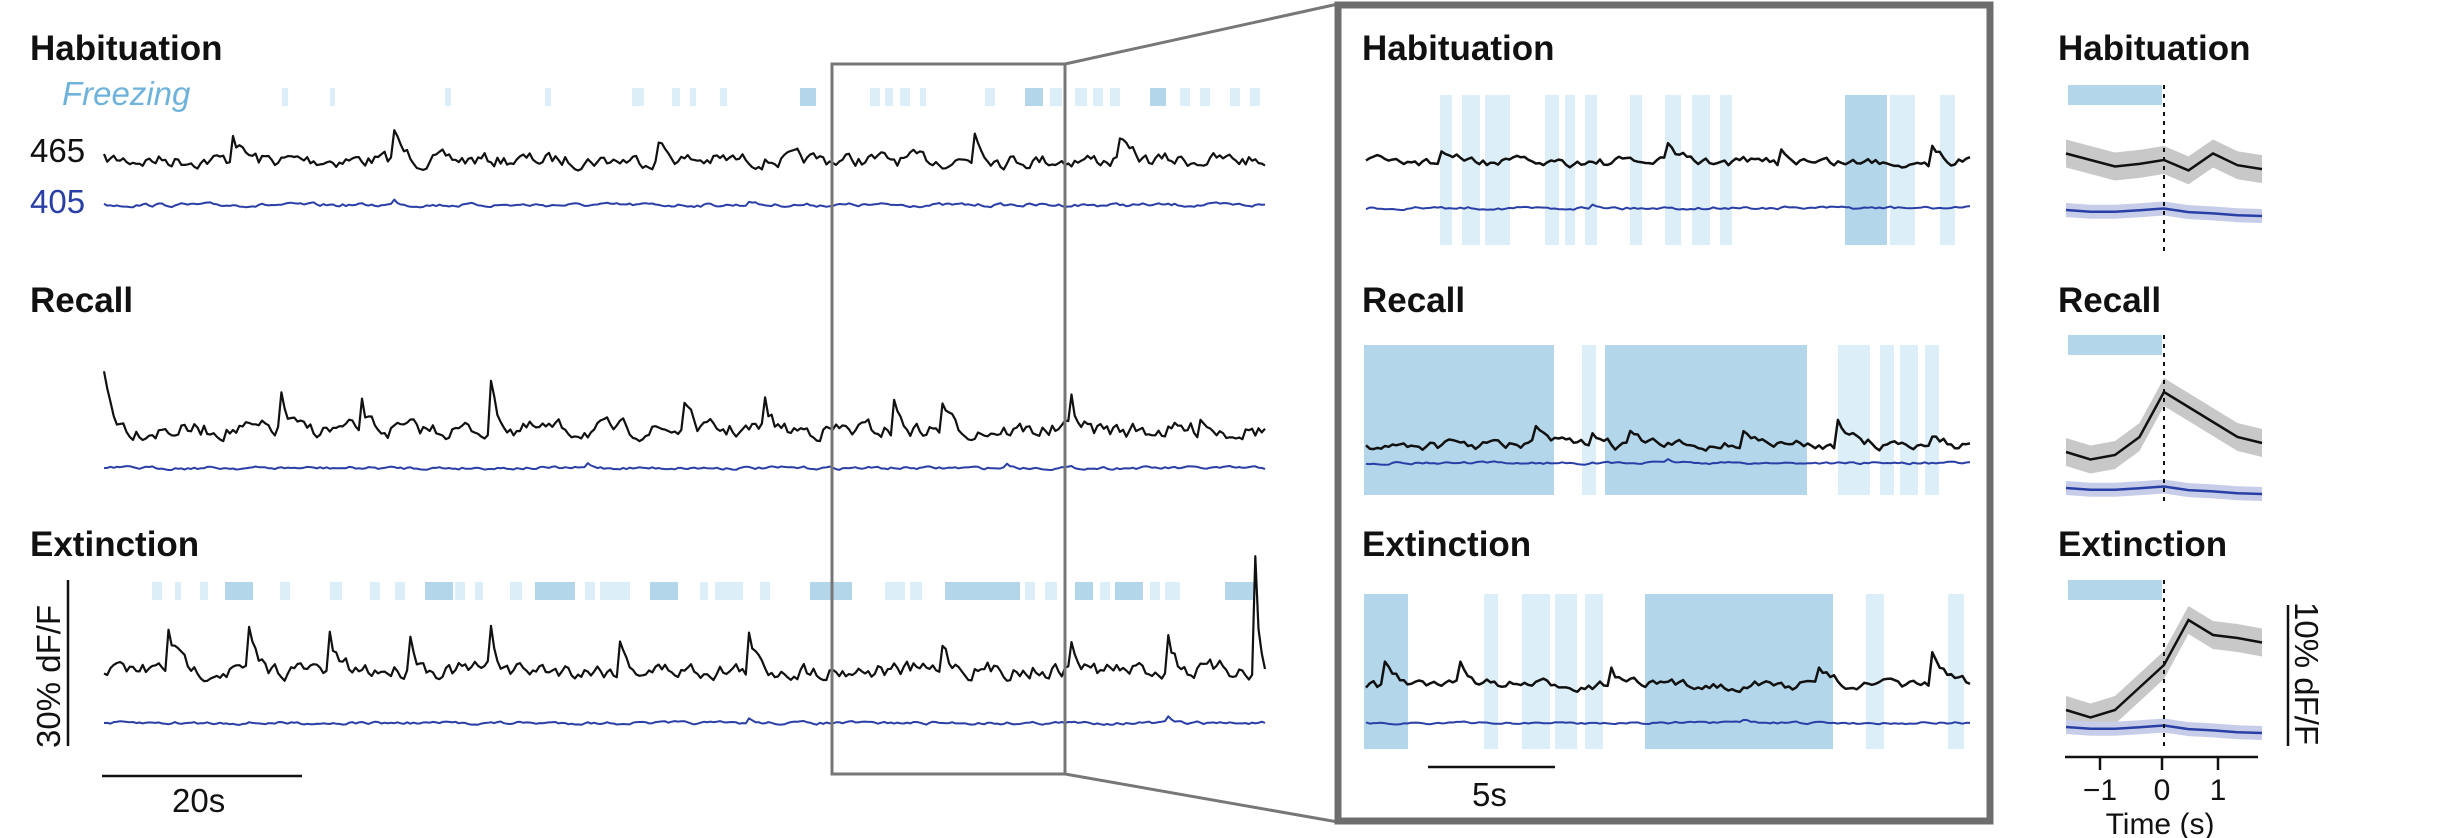 The height and width of the screenshot is (838, 2450). Describe the element at coordinates (684, 150) in the screenshot. I see `hab-left-465-trace` at that location.